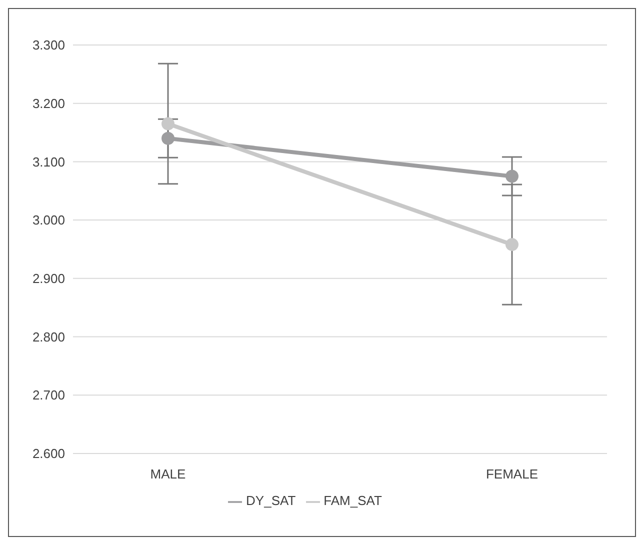 The height and width of the screenshot is (545, 644). I want to click on x-tick-label: MALE, so click(168, 474).